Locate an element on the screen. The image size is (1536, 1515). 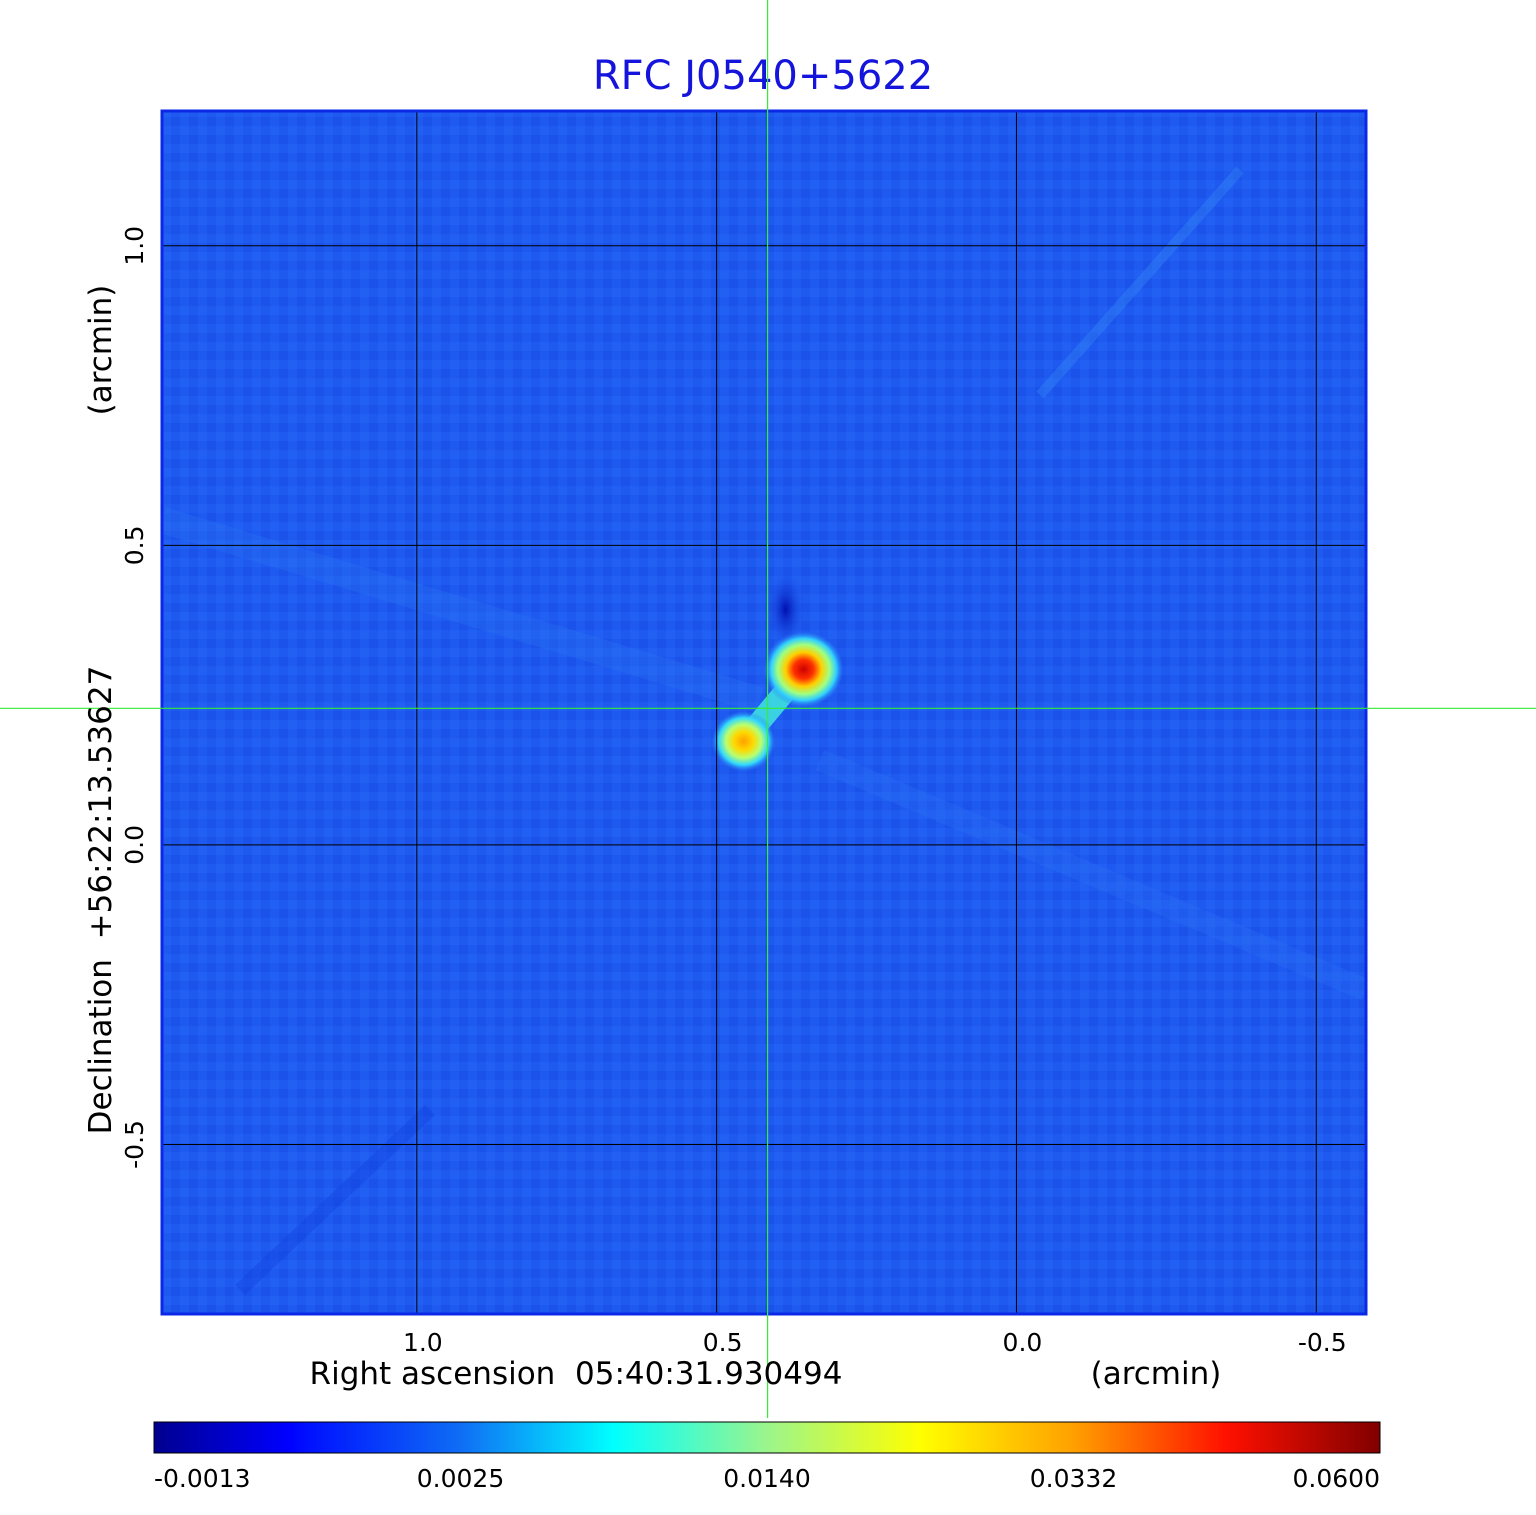
x-axis-label: Right ascension 05:40:31.930494 is located at coordinates (576, 1374).